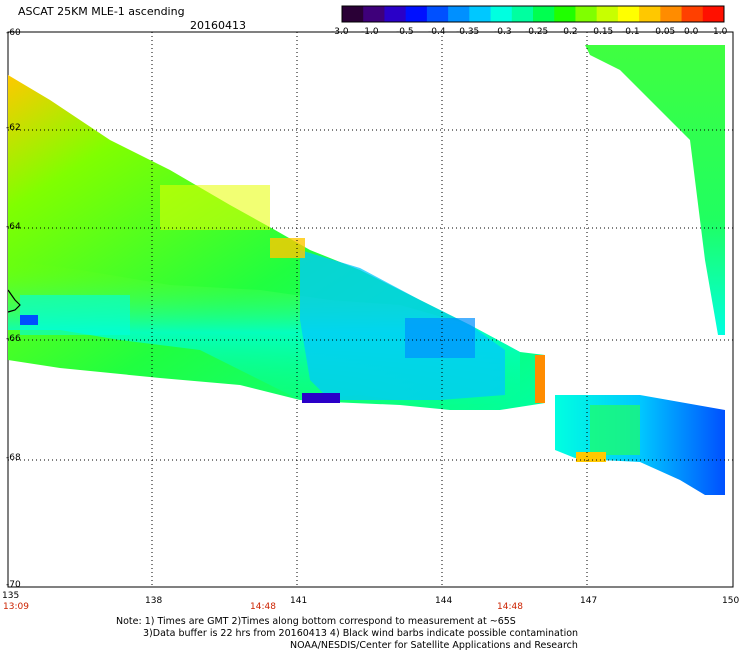  Describe the element at coordinates (437, 32) in the screenshot. I see `colorbar-label: -0.4` at that location.